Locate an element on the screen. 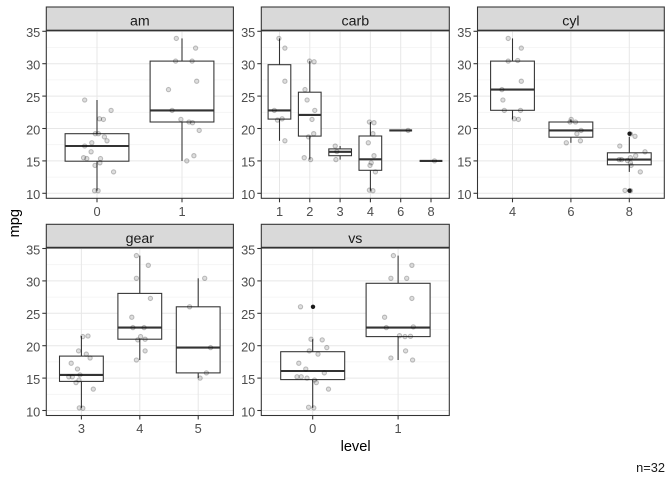 The image size is (672, 480). svg-text: gear is located at coordinates (140, 239).